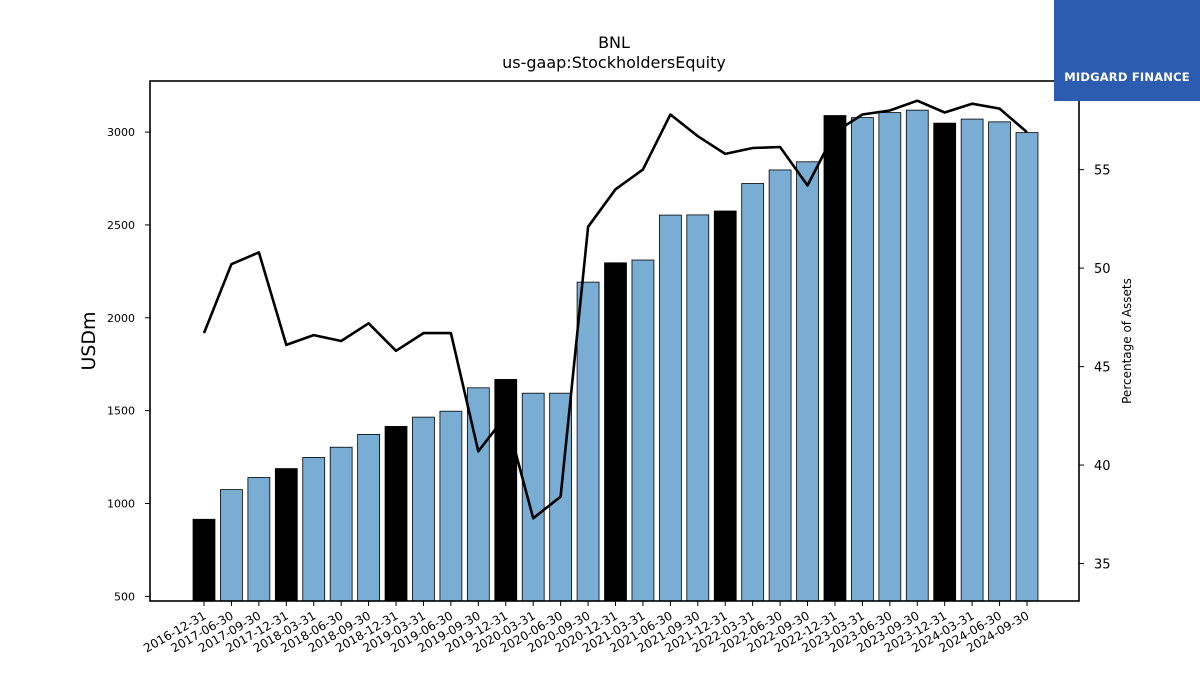  What do you see at coordinates (121, 318) in the screenshot?
I see `y-tick-label: 2000` at bounding box center [121, 318].